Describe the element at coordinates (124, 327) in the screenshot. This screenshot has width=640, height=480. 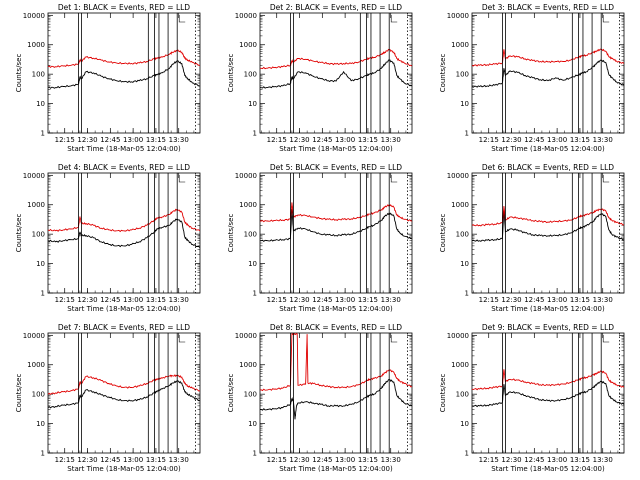
I see `panel-title: Det 7: BLACK = Events, RED = LLD` at that location.